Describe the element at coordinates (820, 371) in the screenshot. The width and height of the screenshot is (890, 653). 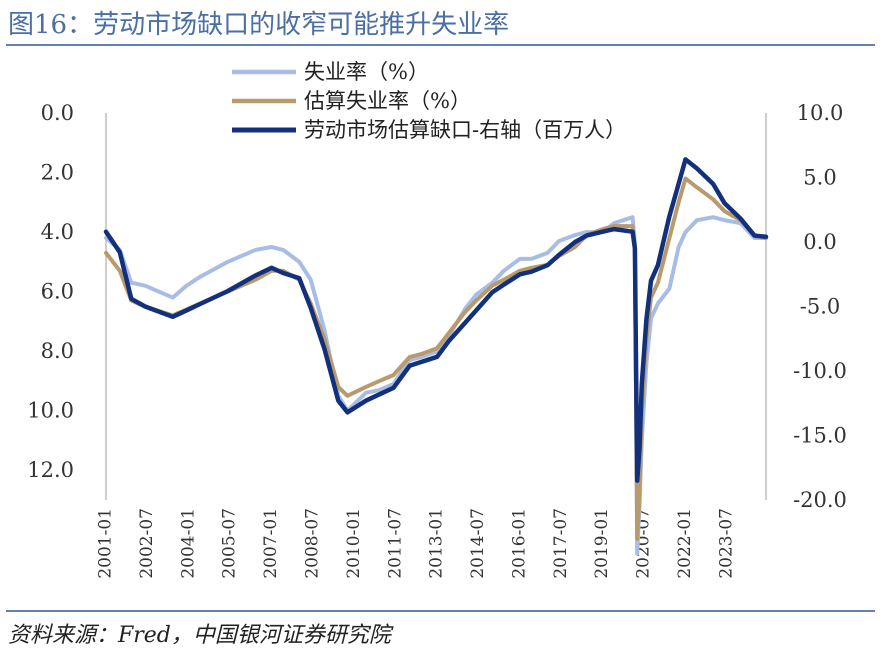
I see `right-tick-label: -10.0` at that location.